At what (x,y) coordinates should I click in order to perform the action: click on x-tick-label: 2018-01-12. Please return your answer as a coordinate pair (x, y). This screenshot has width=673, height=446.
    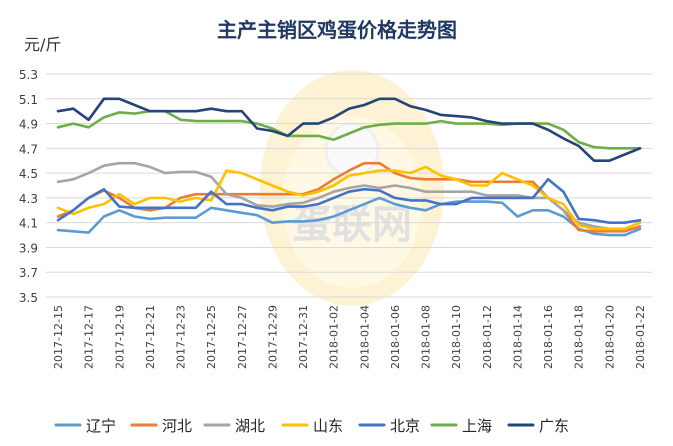
    Looking at the image, I should click on (487, 337).